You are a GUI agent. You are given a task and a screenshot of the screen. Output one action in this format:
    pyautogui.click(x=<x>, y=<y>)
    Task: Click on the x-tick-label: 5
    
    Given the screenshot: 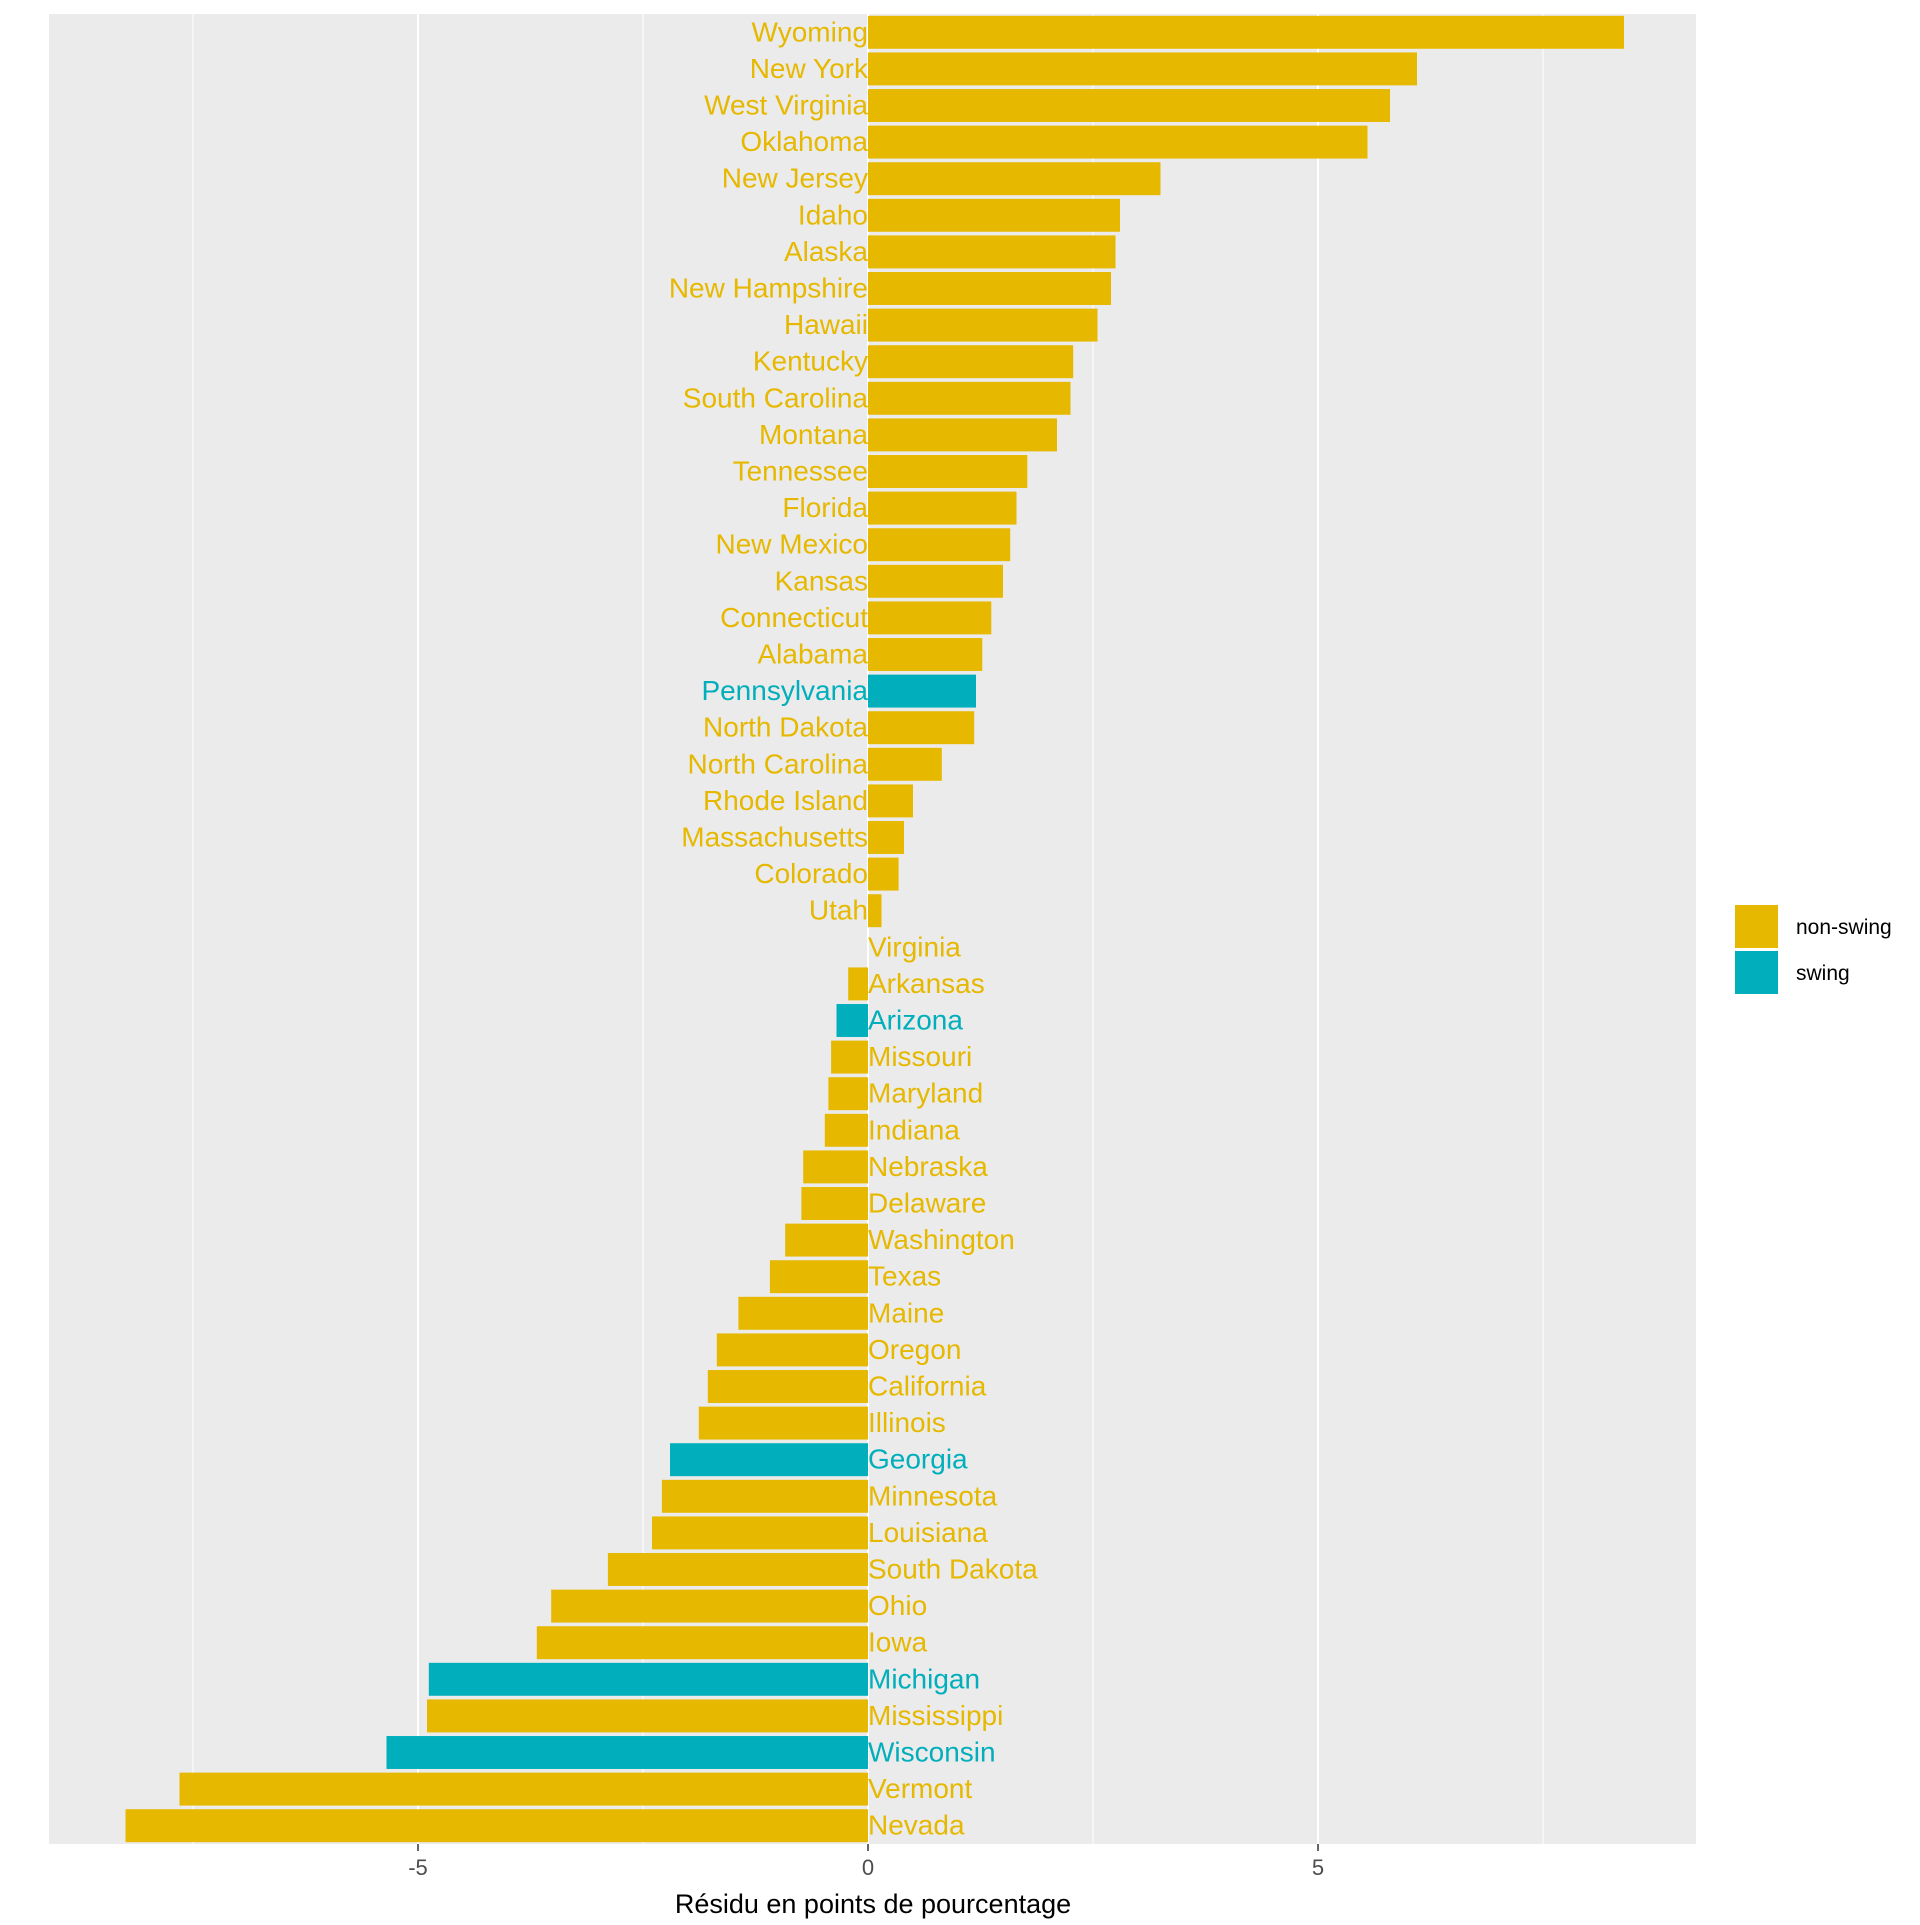 What is the action you would take?
    pyautogui.click(x=1318, y=1867)
    